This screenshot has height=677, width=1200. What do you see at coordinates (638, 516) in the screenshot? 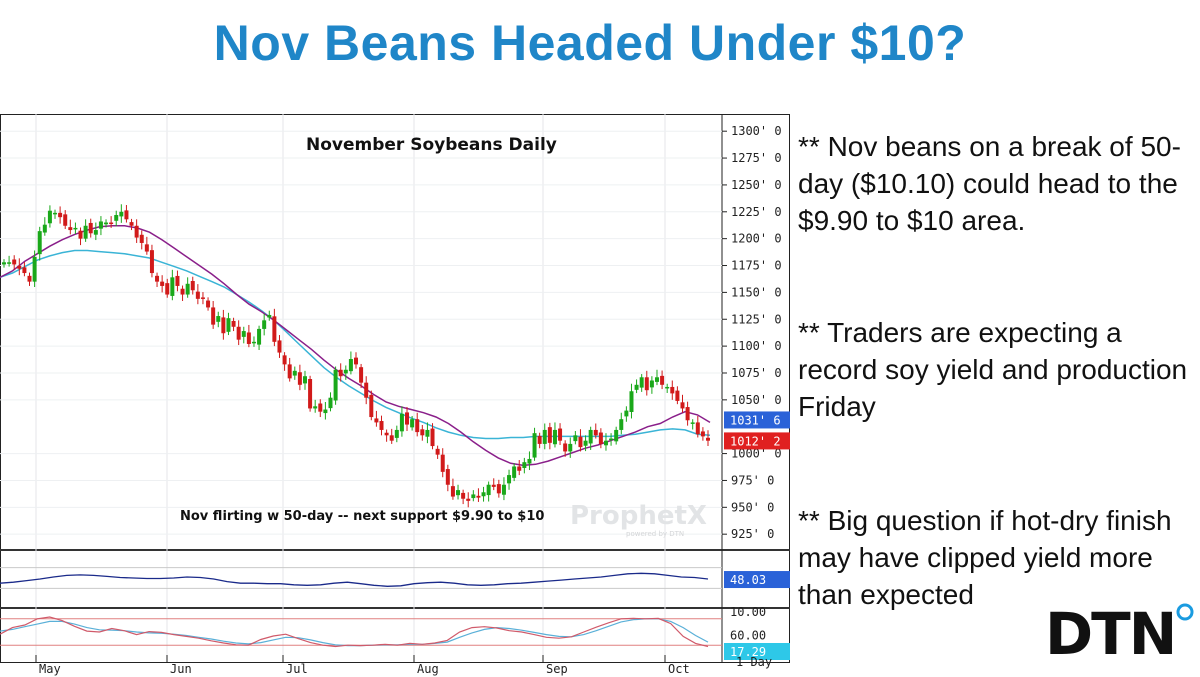
I see `chart-watermark: ProphetX` at bounding box center [638, 516].